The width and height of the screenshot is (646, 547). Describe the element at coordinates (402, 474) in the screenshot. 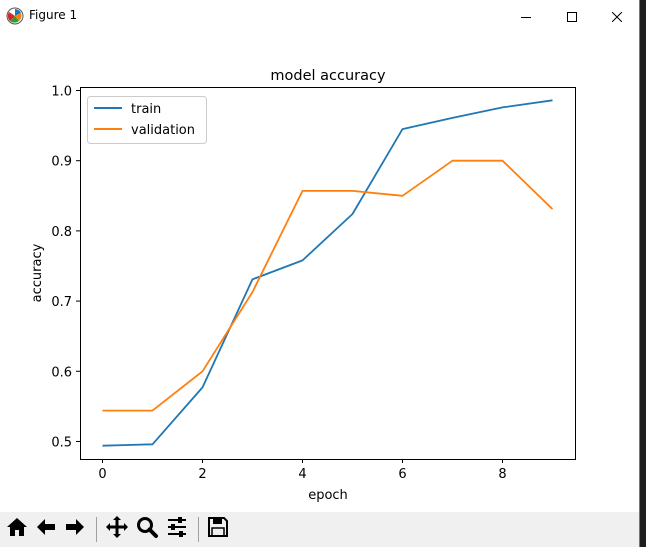

I see `x-tick-label: 6` at that location.